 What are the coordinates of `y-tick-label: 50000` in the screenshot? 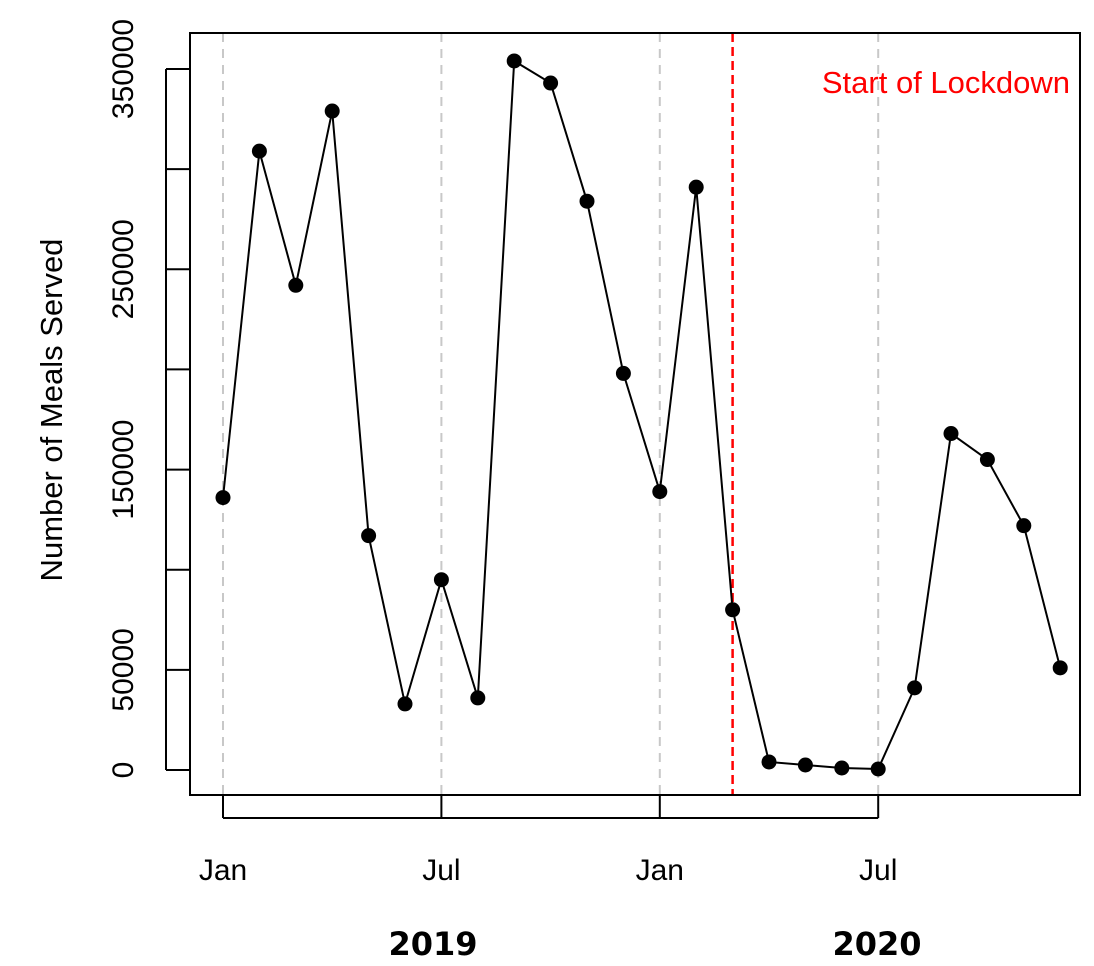 It's located at (123, 669).